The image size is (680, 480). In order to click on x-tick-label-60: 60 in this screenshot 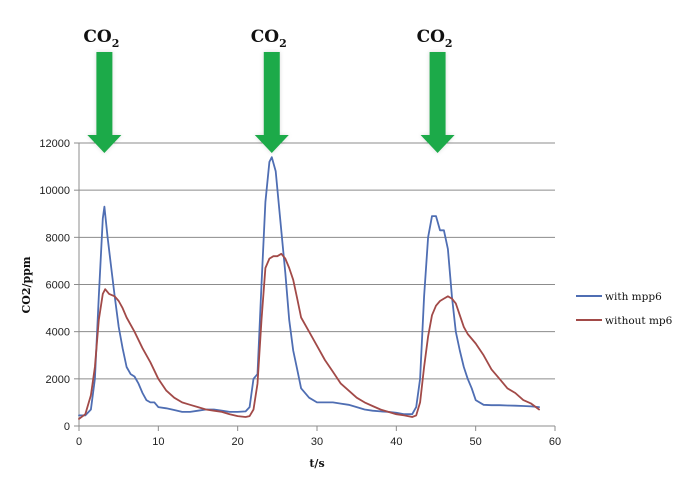, I will do `click(555, 442)`.